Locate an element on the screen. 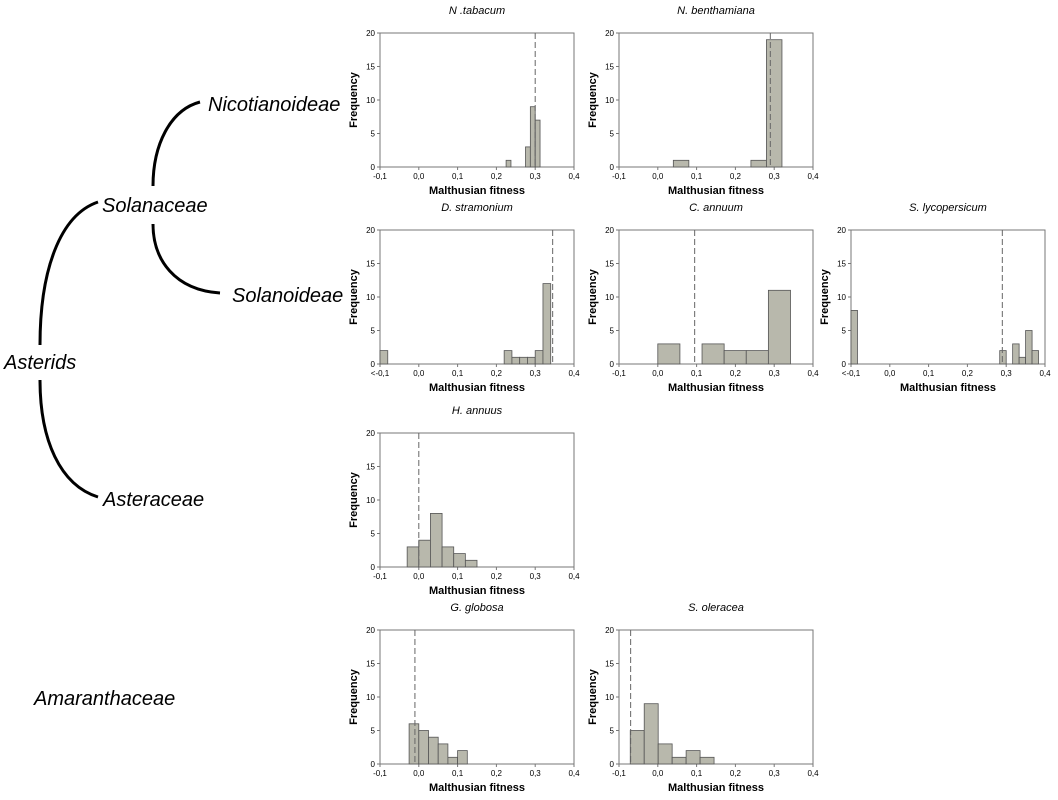  chart-title: N. benthamiana is located at coordinates (716, 11).